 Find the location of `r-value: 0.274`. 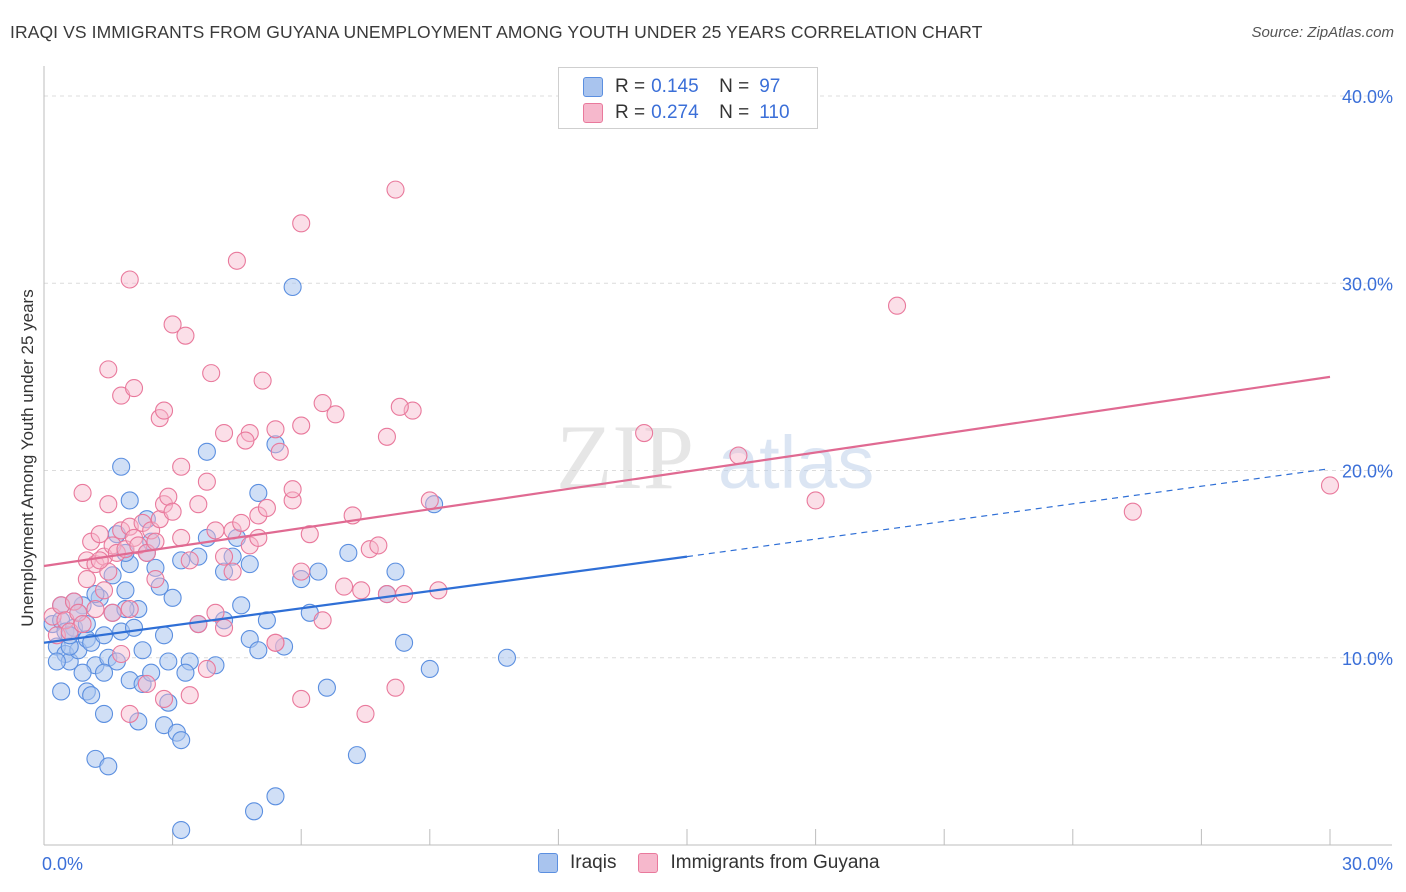

r-value: 0.274 is located at coordinates (675, 112).